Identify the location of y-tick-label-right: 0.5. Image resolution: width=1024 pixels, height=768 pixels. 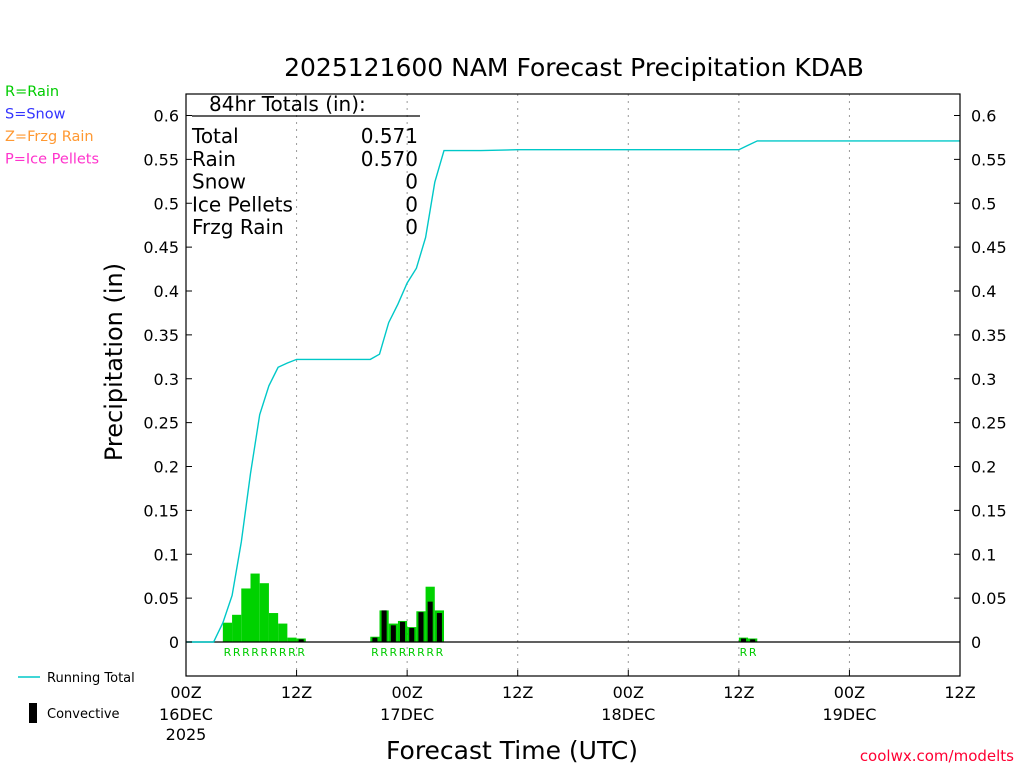
(983, 203).